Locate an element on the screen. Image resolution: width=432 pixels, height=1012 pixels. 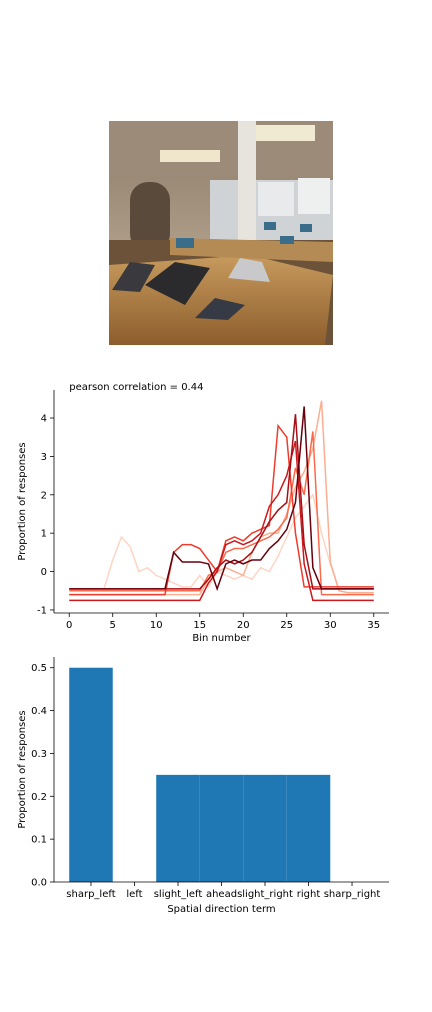
photo is located at coordinates (221, 233).